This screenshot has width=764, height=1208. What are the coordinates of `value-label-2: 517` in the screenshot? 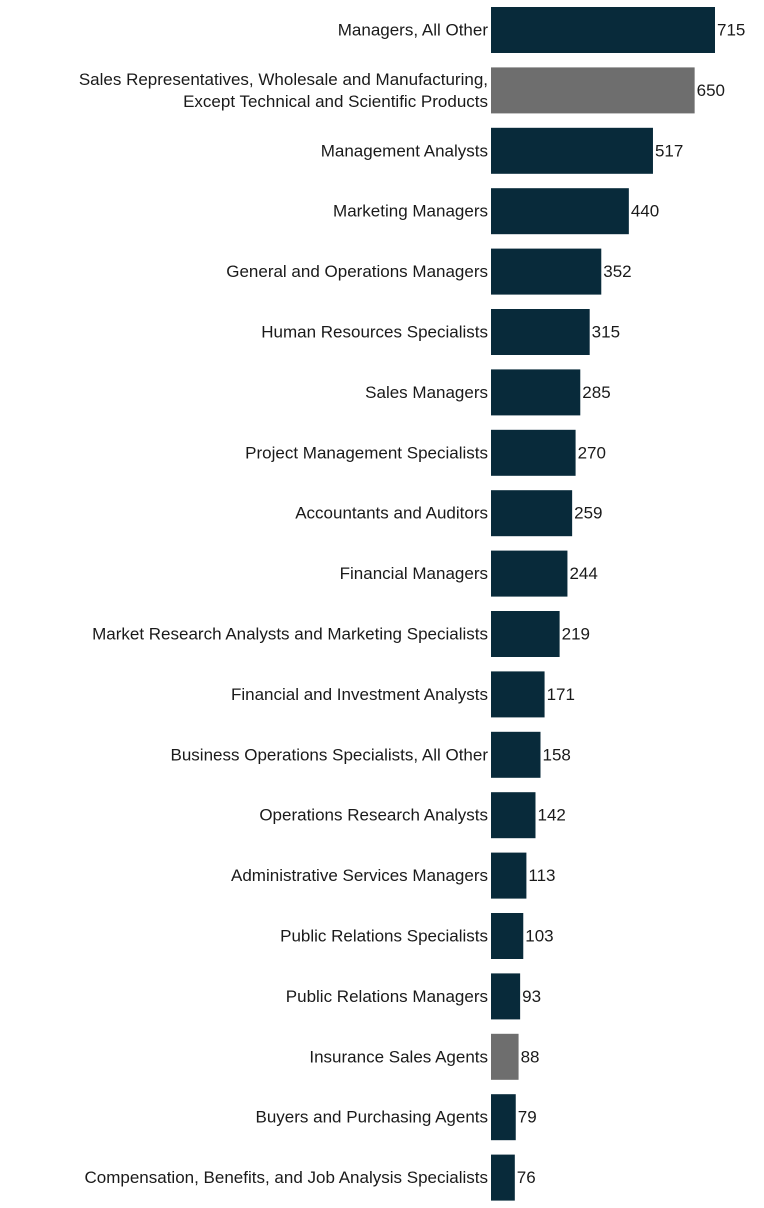 It's located at (669, 150).